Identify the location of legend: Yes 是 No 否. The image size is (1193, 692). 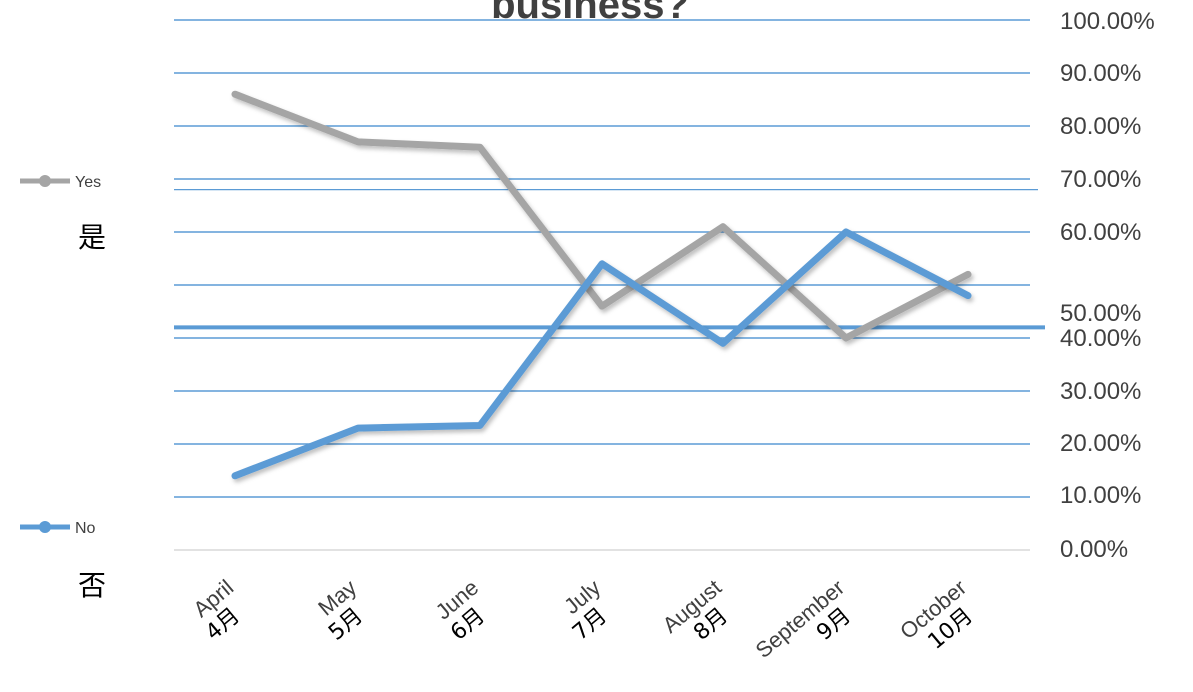
(63, 388).